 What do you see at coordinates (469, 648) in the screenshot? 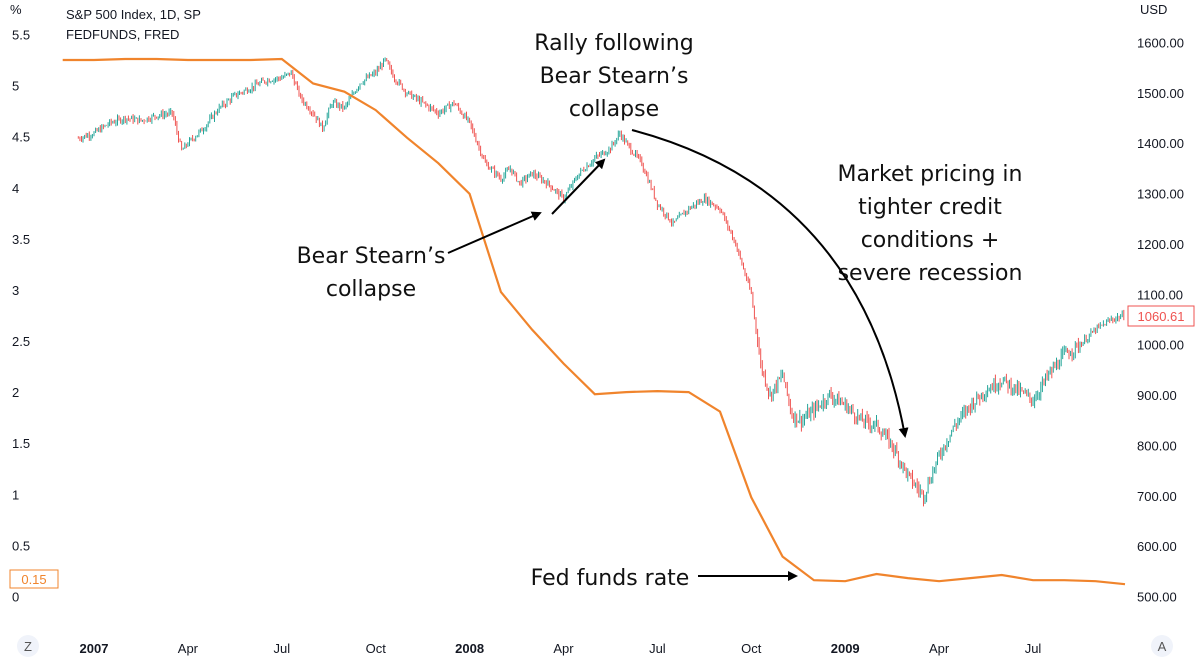
I see `x-tick-label: 2008` at bounding box center [469, 648].